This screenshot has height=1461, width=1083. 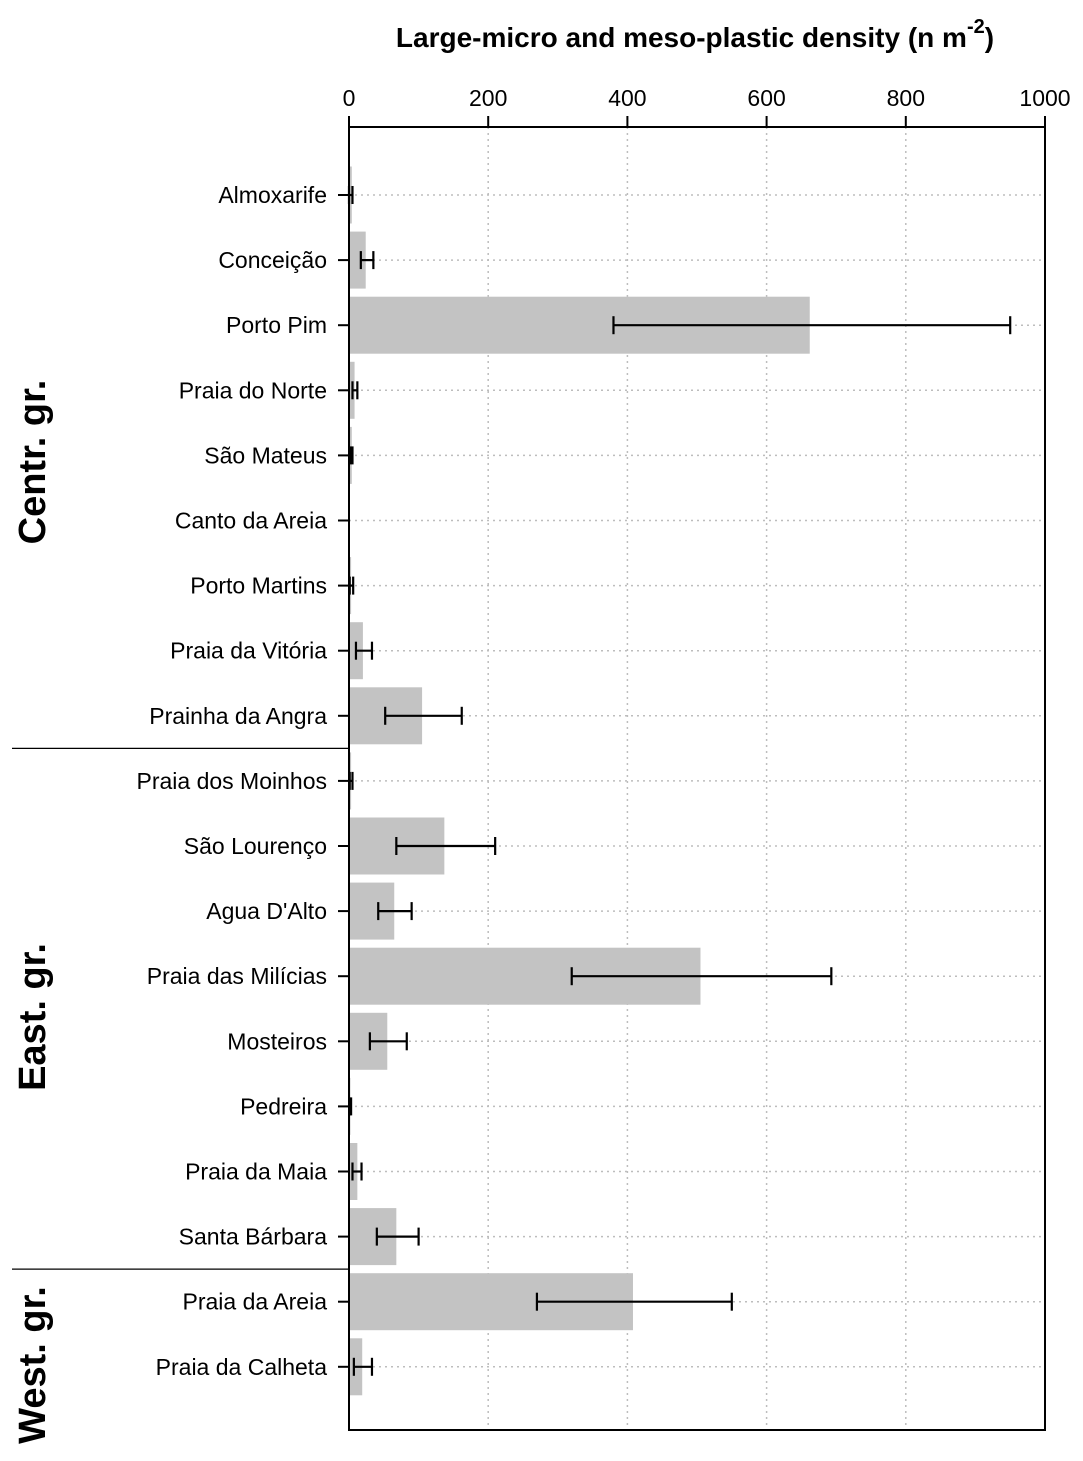 What do you see at coordinates (357, 260) in the screenshot?
I see `bar` at bounding box center [357, 260].